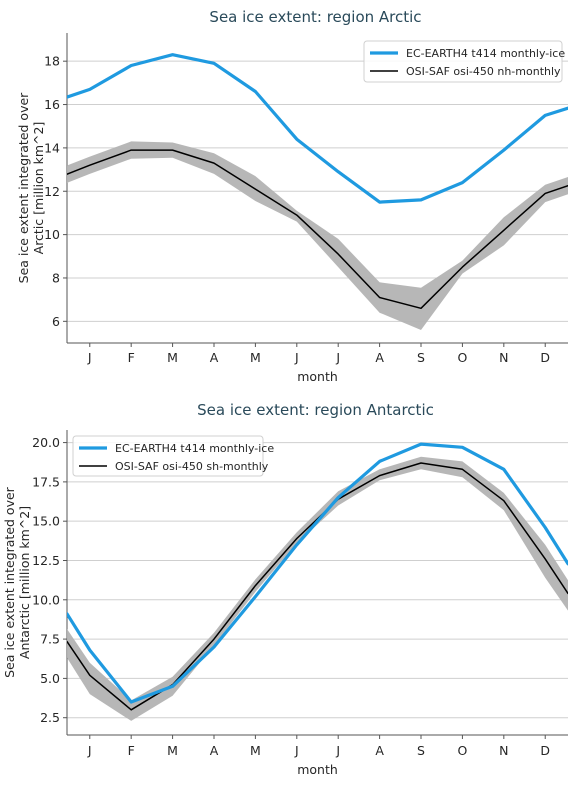 This screenshot has height=787, width=577. I want to click on y-tick-label: 20.0, so click(46, 442).